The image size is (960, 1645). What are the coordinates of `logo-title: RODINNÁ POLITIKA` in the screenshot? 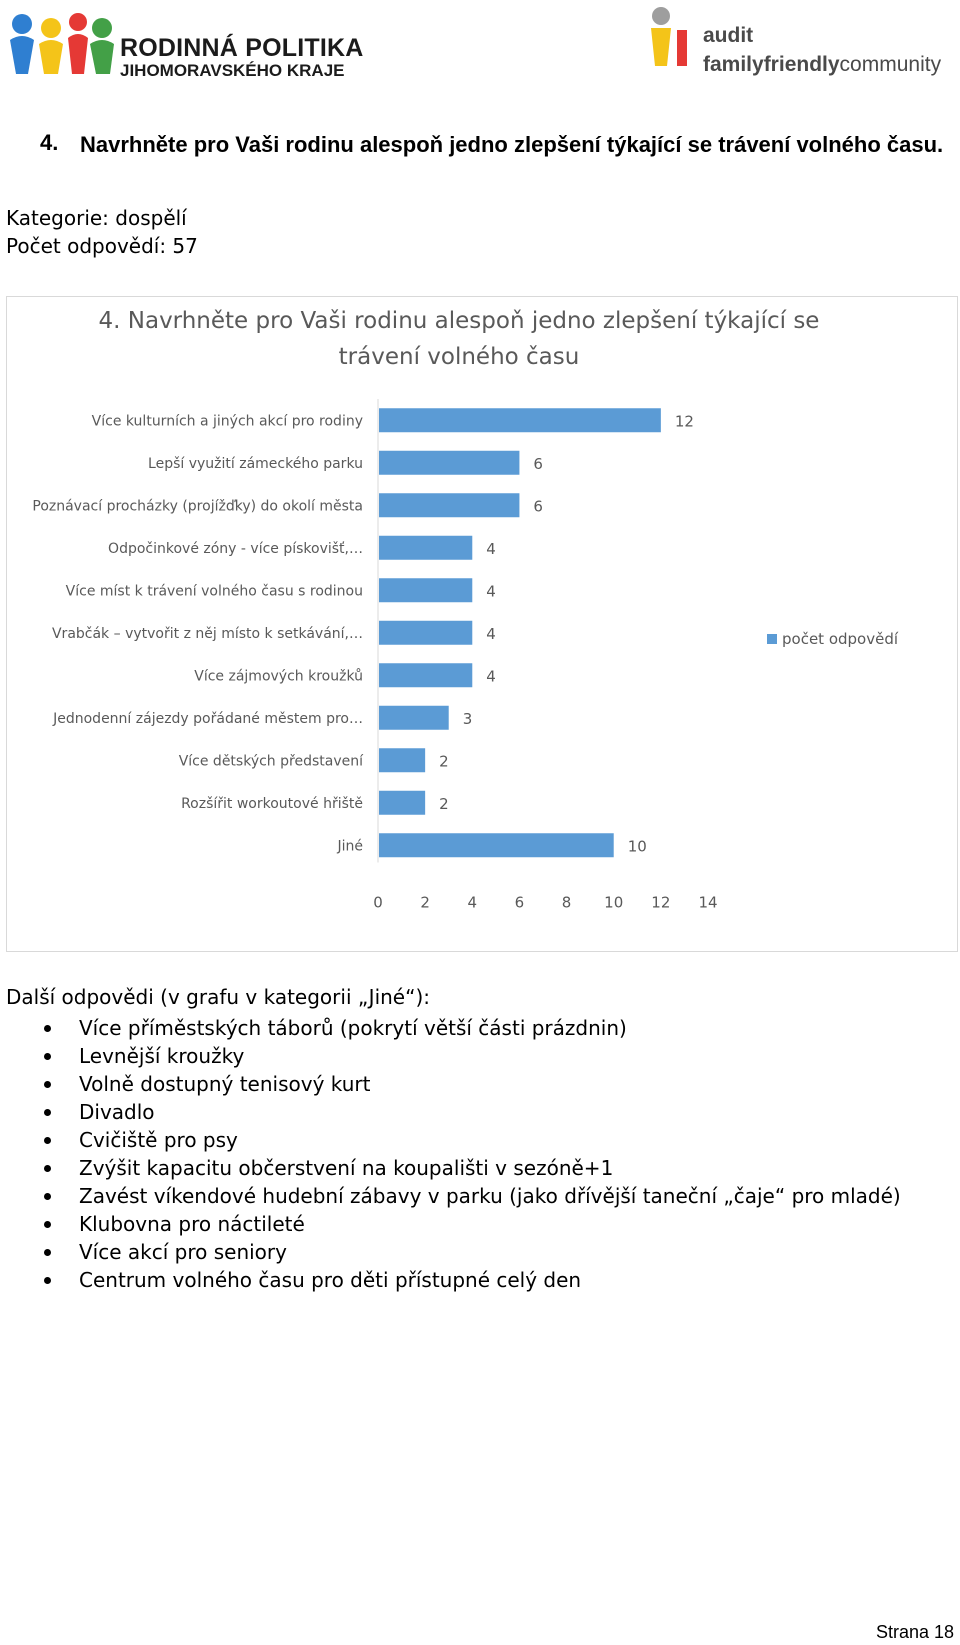 It's located at (242, 48).